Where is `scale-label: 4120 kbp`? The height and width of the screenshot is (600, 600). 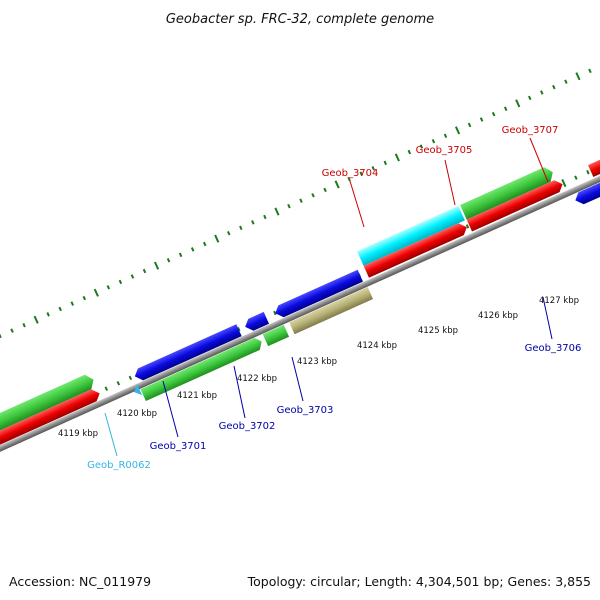 scale-label: 4120 kbp is located at coordinates (137, 414).